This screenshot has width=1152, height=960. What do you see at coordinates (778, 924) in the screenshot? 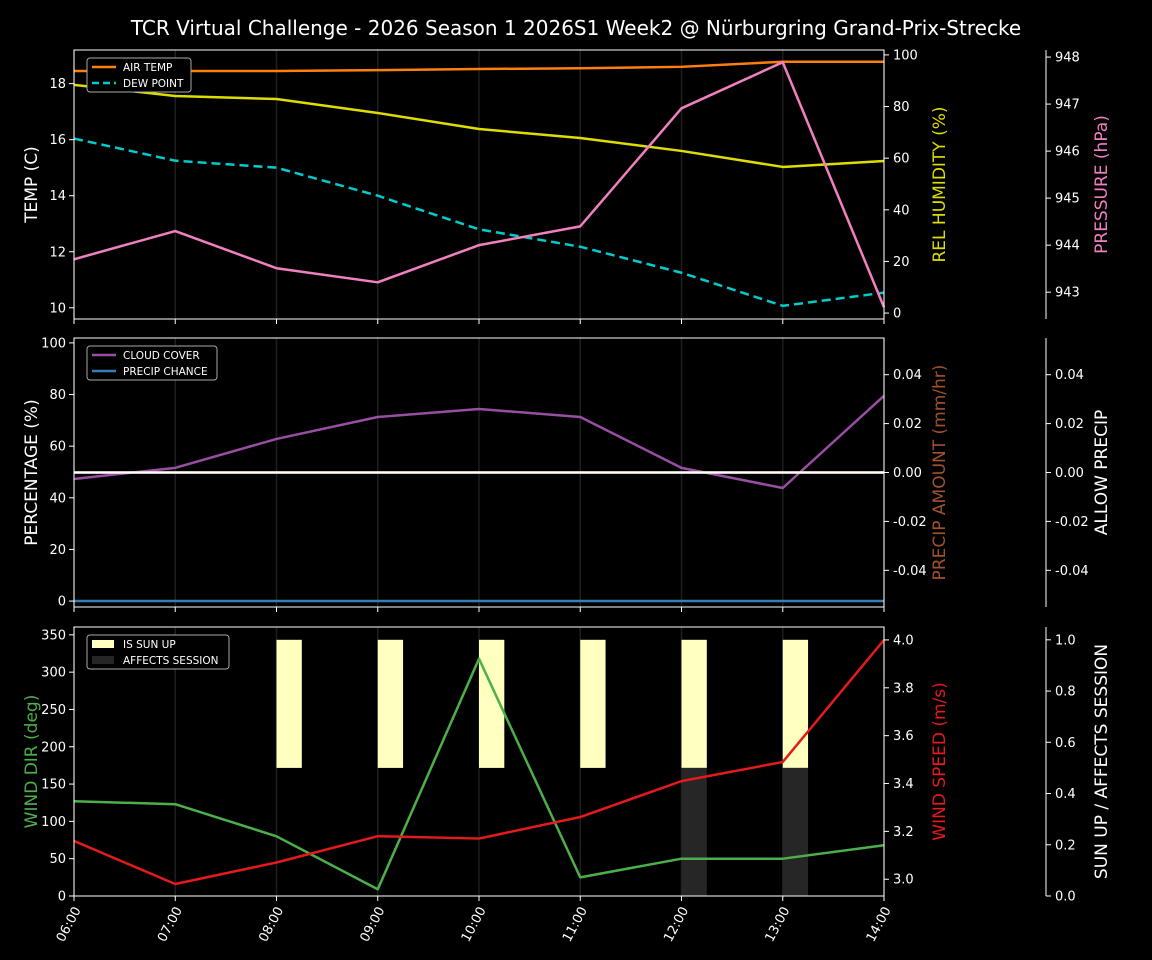
I see `x-tick-label: 13:00` at bounding box center [778, 924].